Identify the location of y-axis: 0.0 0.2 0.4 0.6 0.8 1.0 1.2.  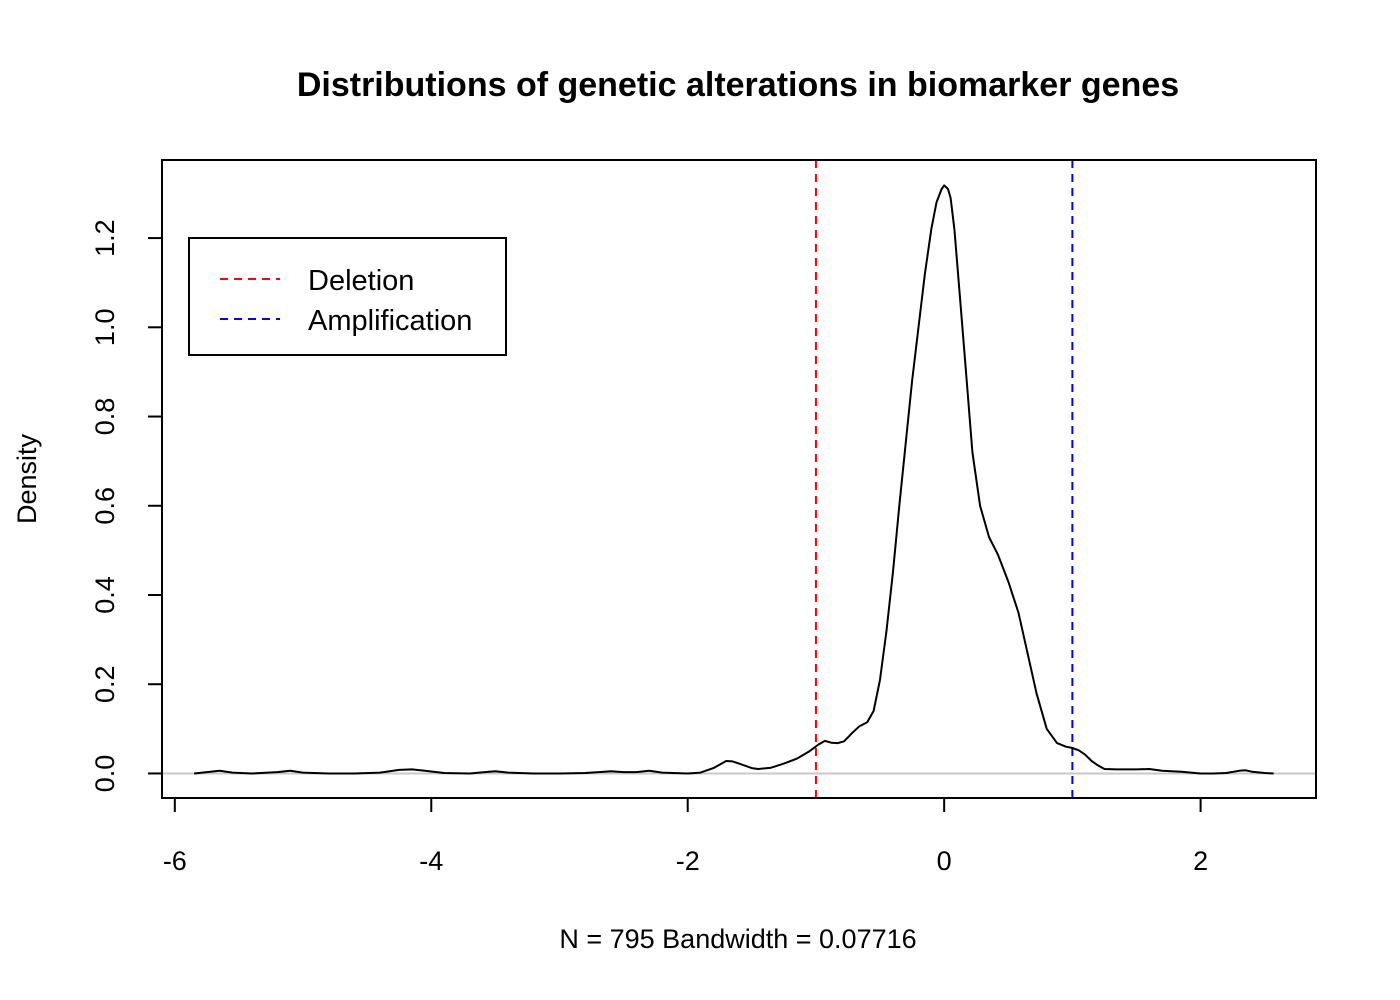
(126, 506).